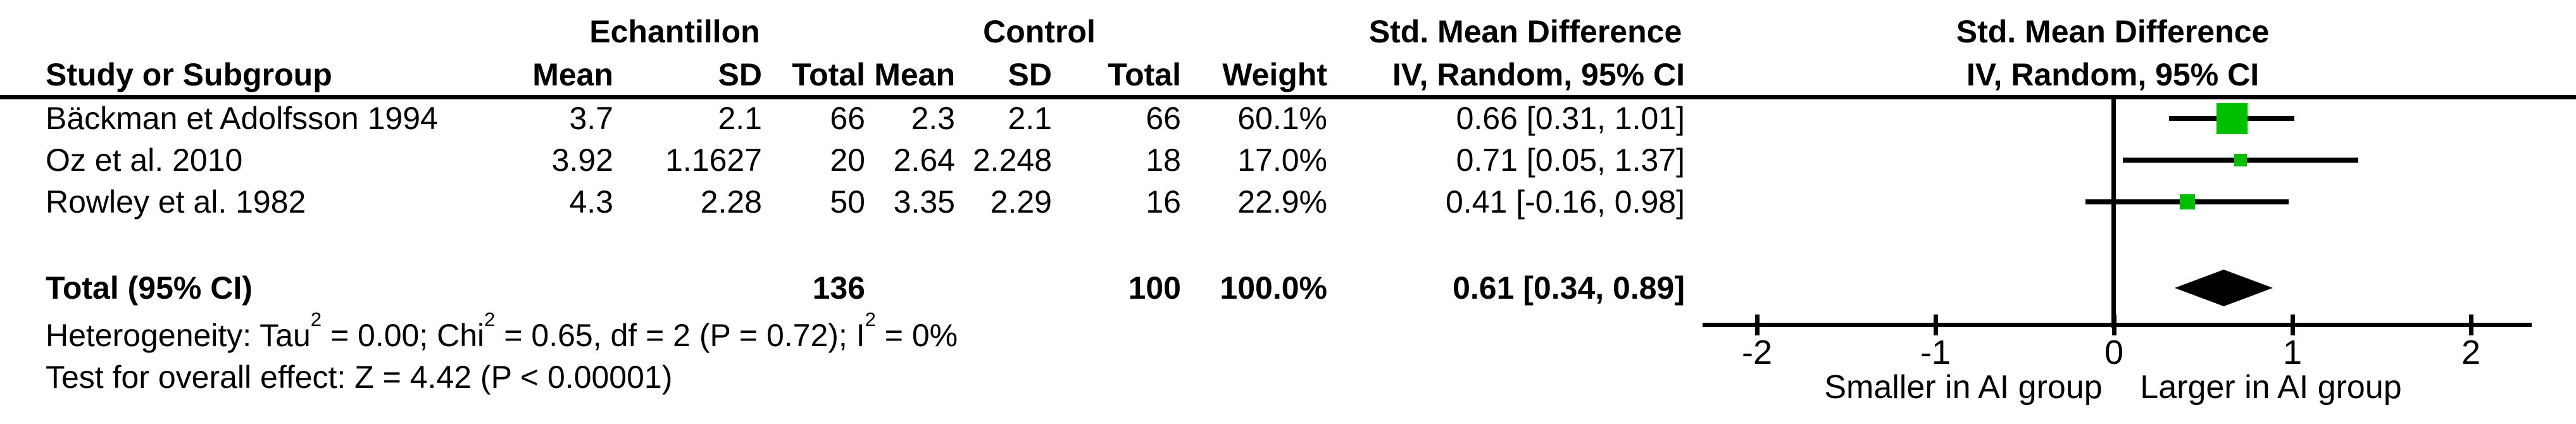 The image size is (2576, 424). What do you see at coordinates (1274, 74) in the screenshot?
I see `header-weight: Weight` at bounding box center [1274, 74].